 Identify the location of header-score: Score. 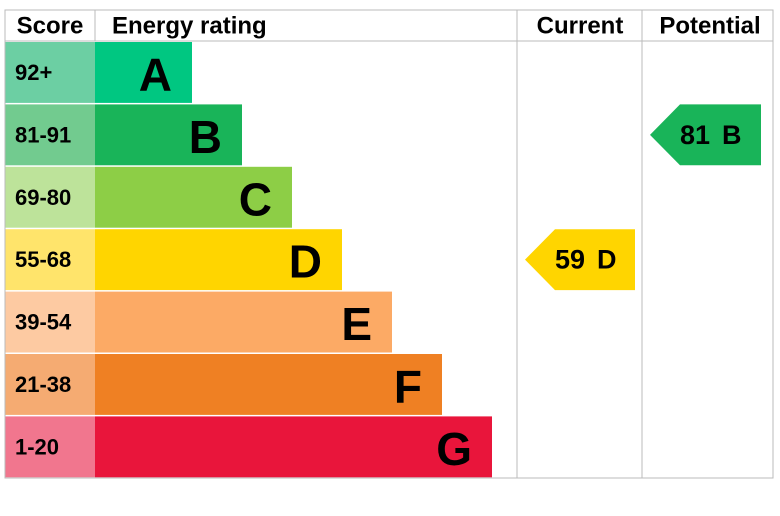
(50, 26).